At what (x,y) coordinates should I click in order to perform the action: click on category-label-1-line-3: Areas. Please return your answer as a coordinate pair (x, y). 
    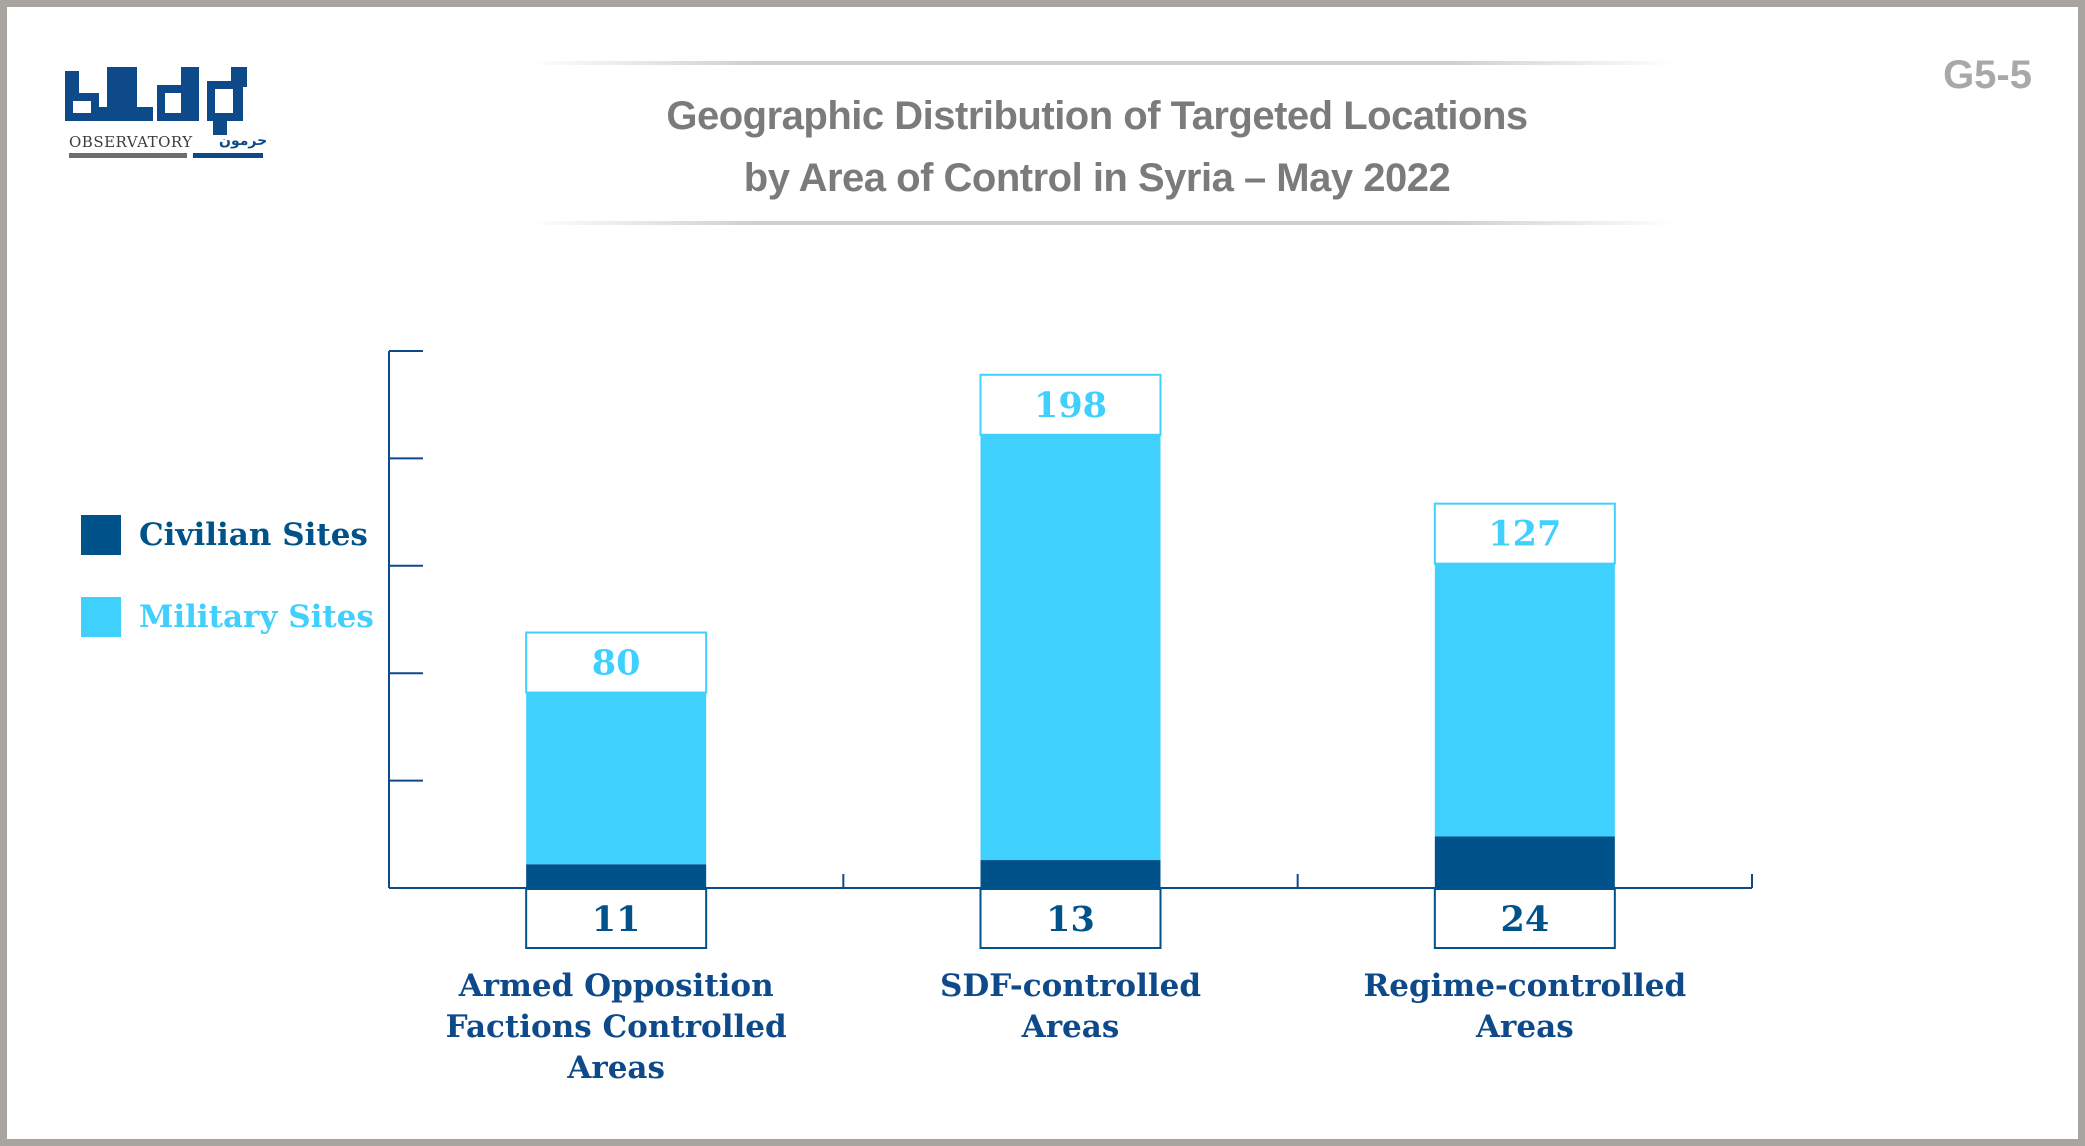
    Looking at the image, I should click on (615, 1068).